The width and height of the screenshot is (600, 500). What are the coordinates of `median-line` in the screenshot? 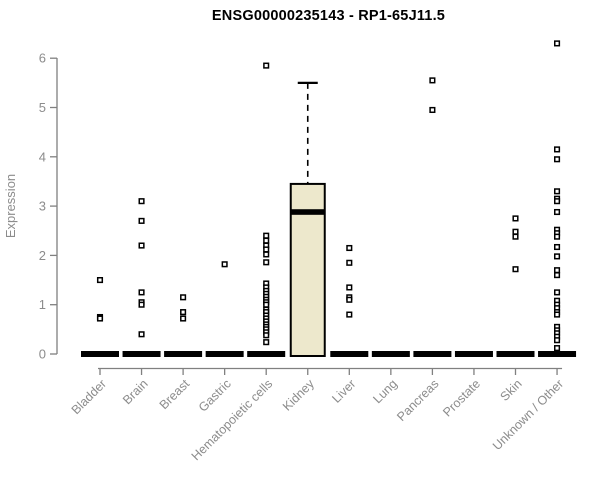 It's located at (307, 212).